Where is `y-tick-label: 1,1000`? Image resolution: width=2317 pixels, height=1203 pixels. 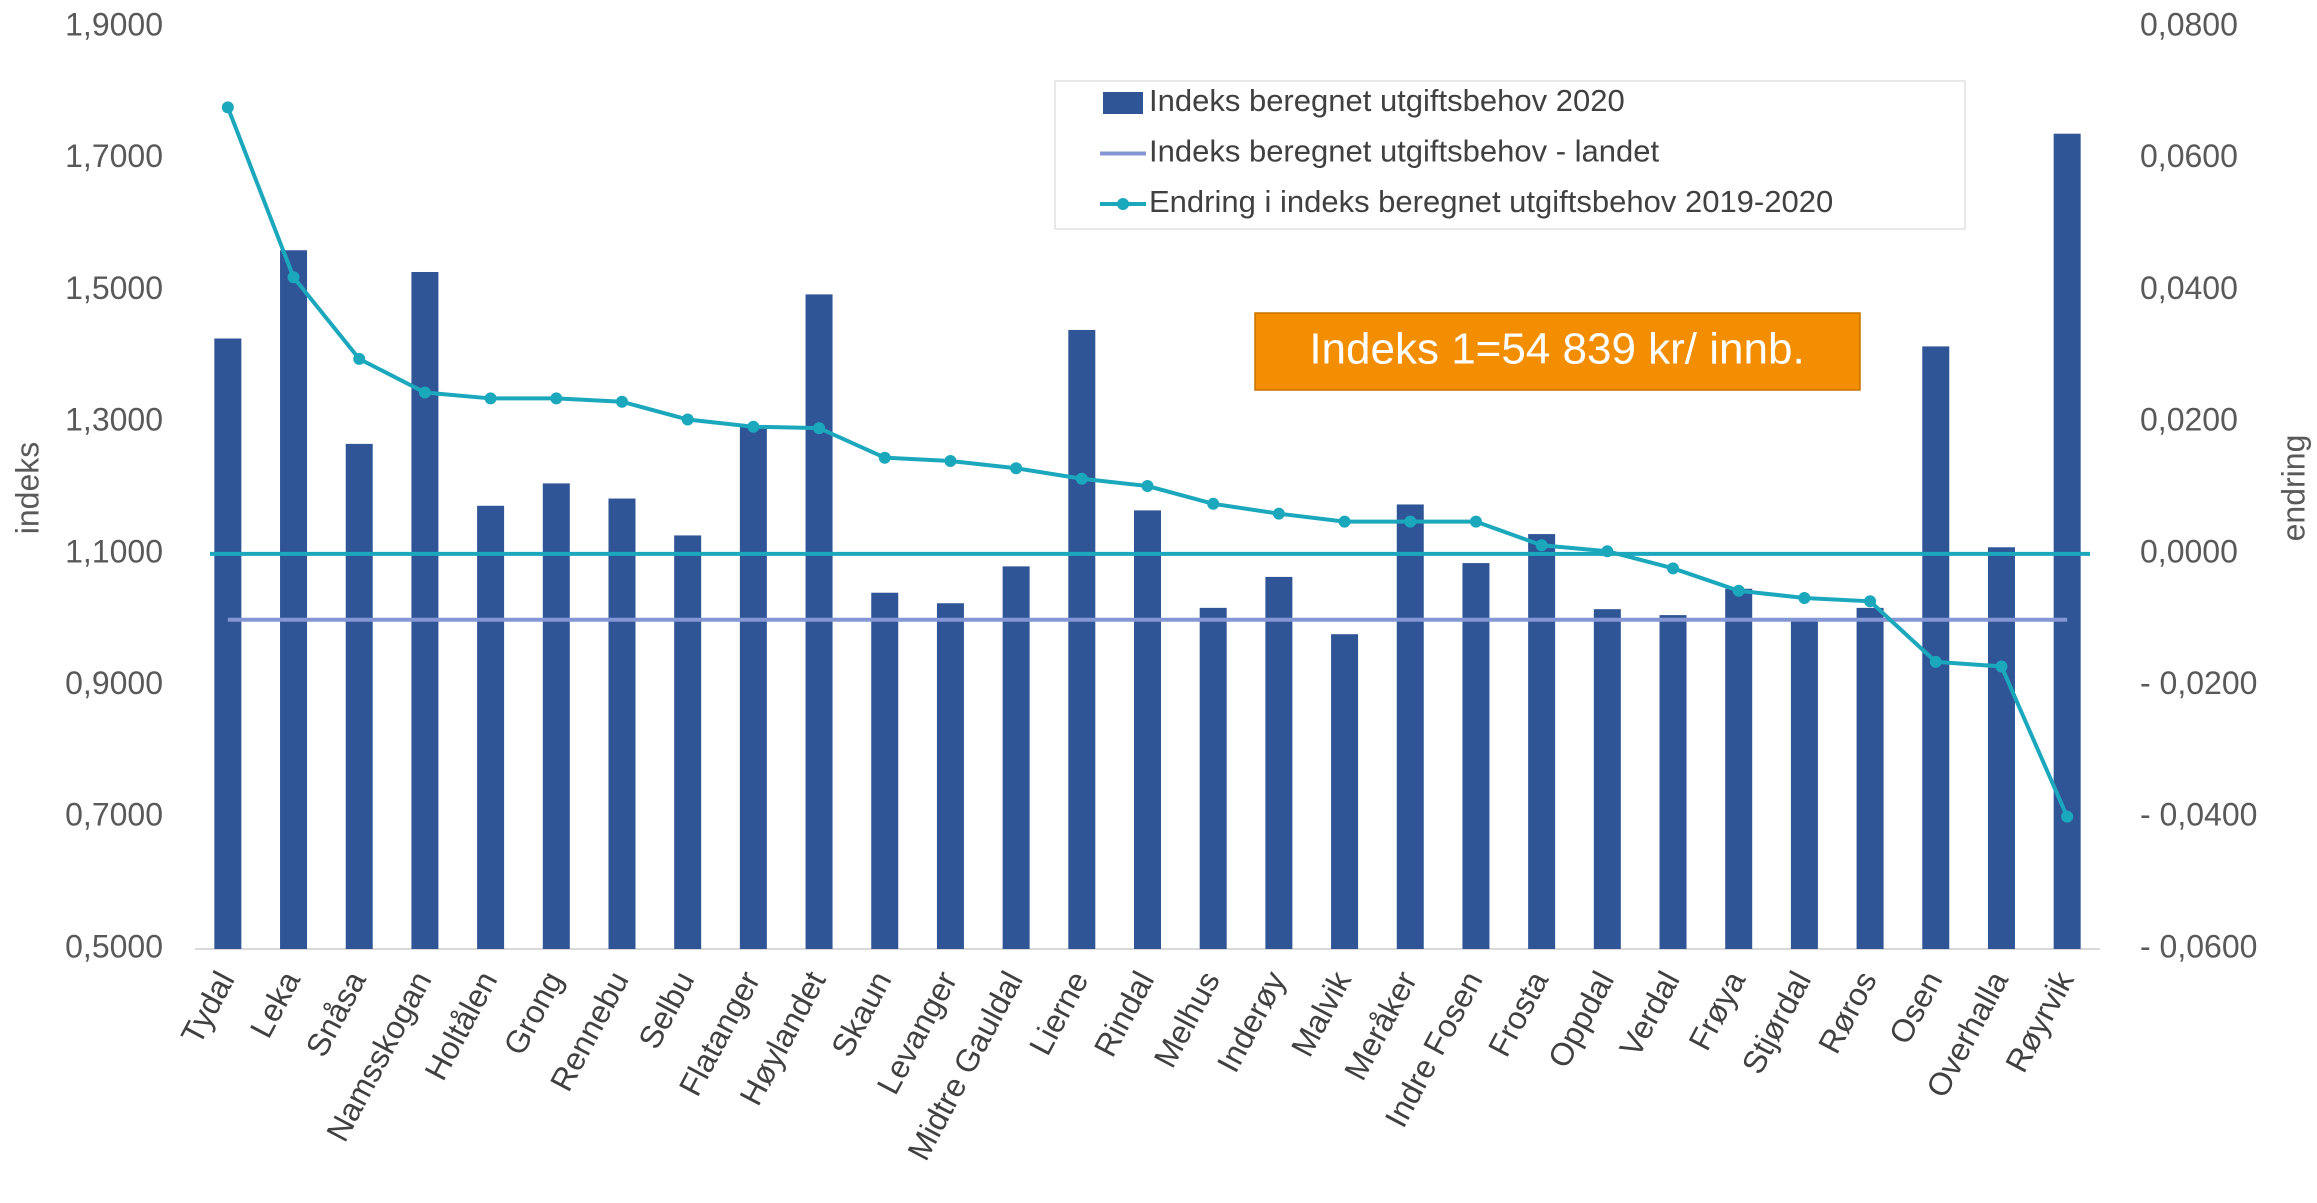
y-tick-label: 1,1000 is located at coordinates (114, 551).